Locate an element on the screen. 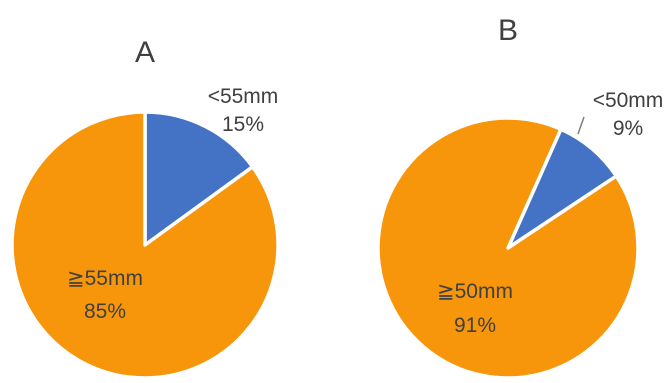 This screenshot has width=672, height=383. chart-a-small-slice-value: 15% is located at coordinates (243, 124).